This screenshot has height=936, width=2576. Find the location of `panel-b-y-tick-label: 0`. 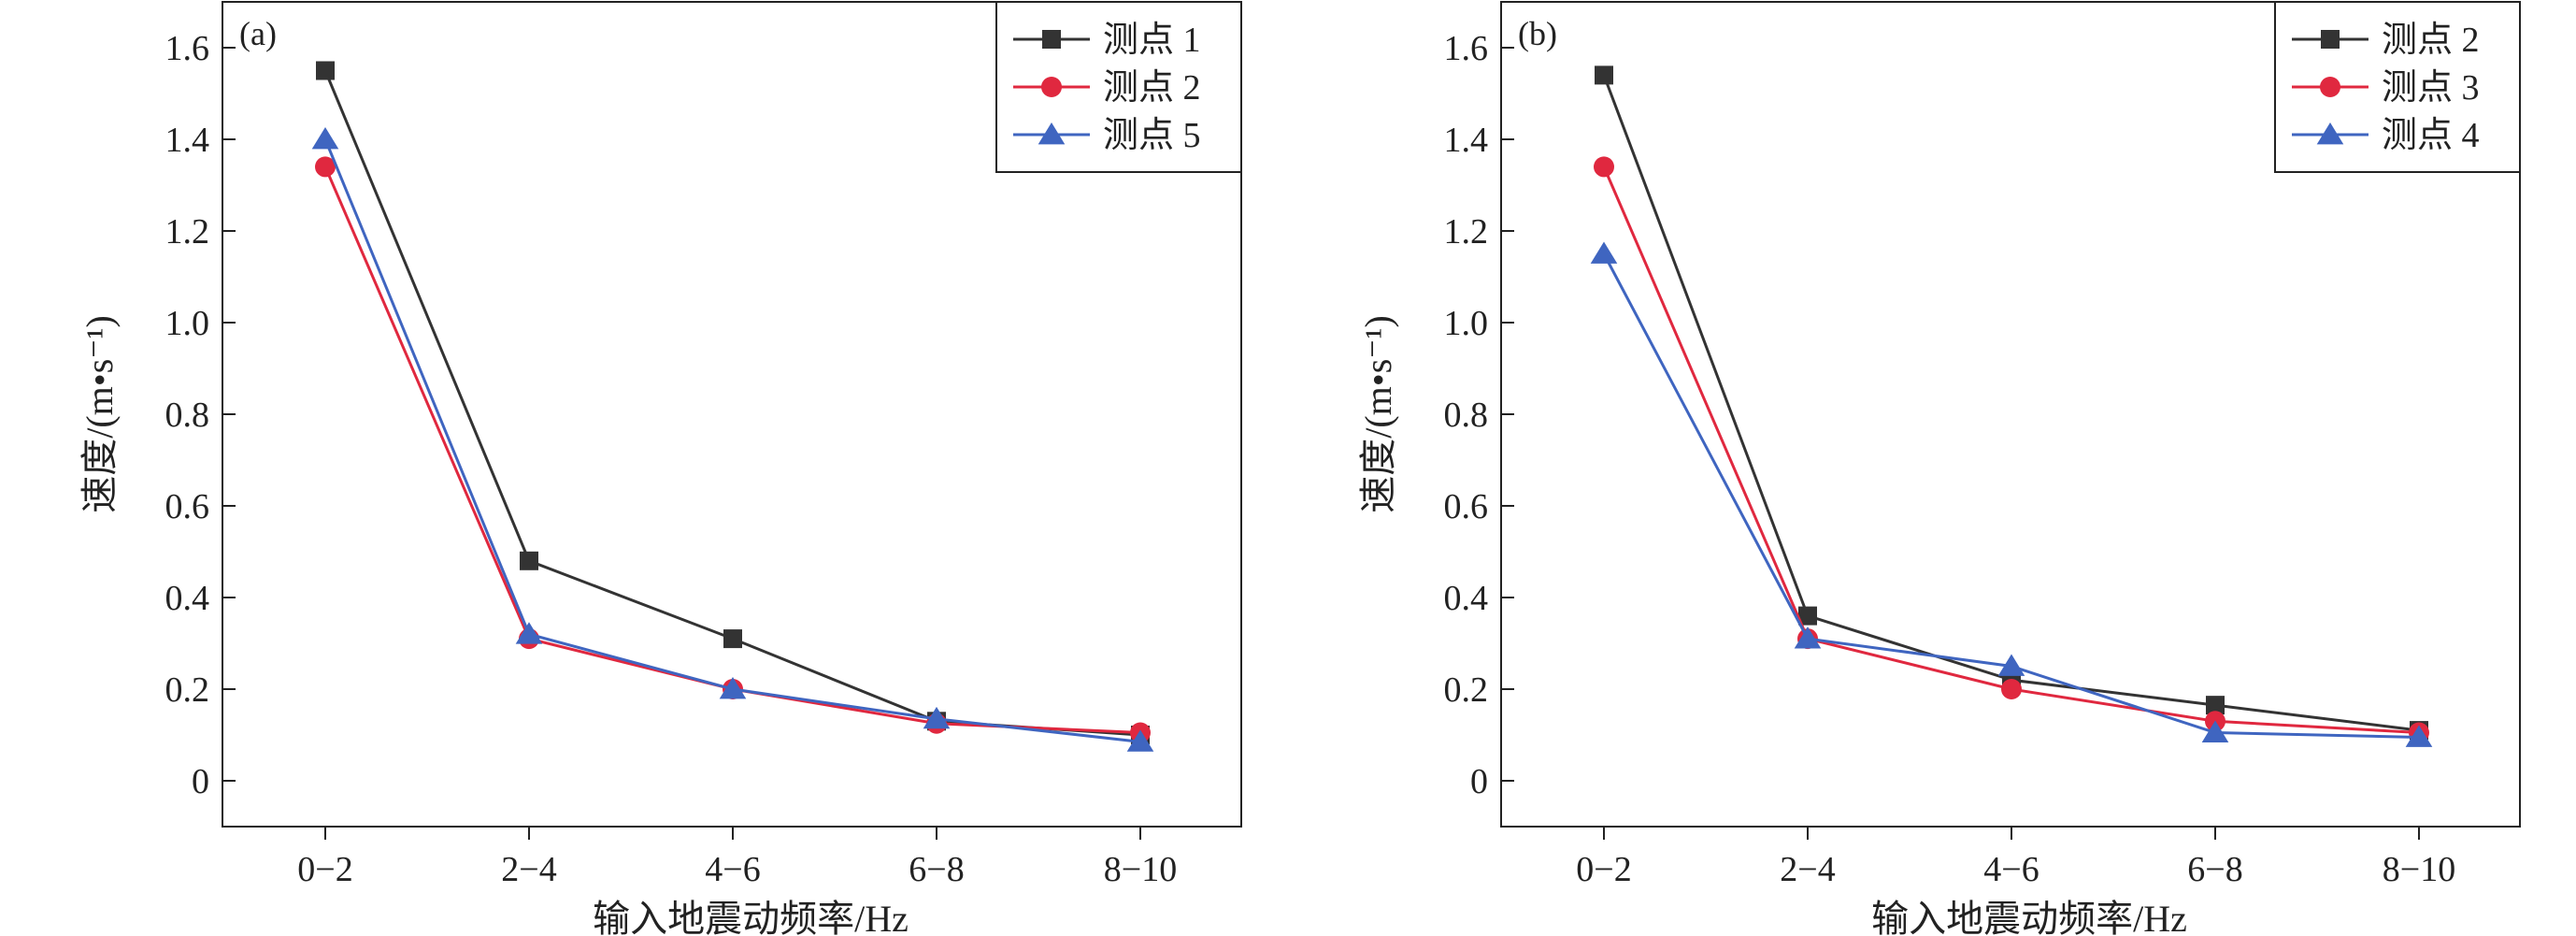

panel-b-y-tick-label: 0 is located at coordinates (1479, 781).